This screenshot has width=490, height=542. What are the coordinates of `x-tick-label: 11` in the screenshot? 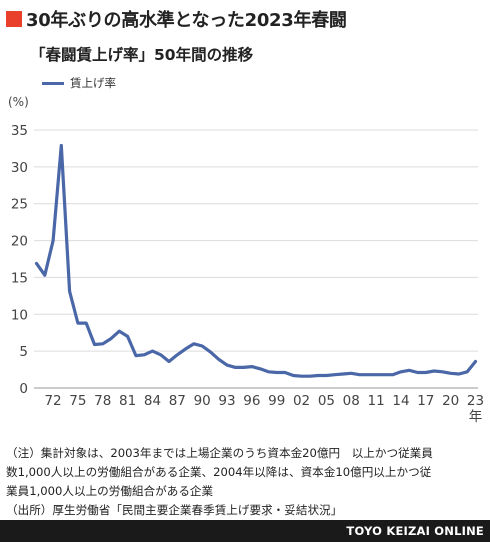 It's located at (376, 401).